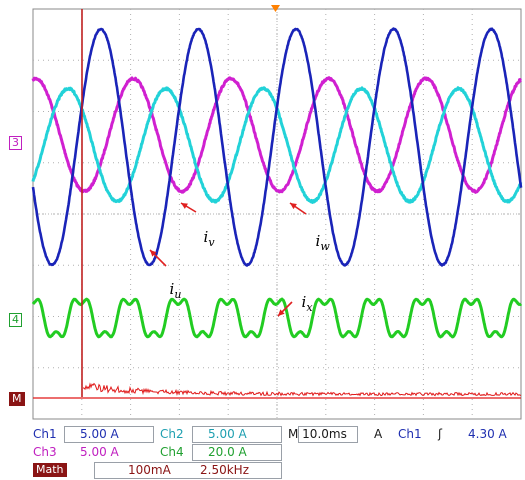 This screenshot has height=480, width=525. I want to click on ch4-marker: 4, so click(15, 320).